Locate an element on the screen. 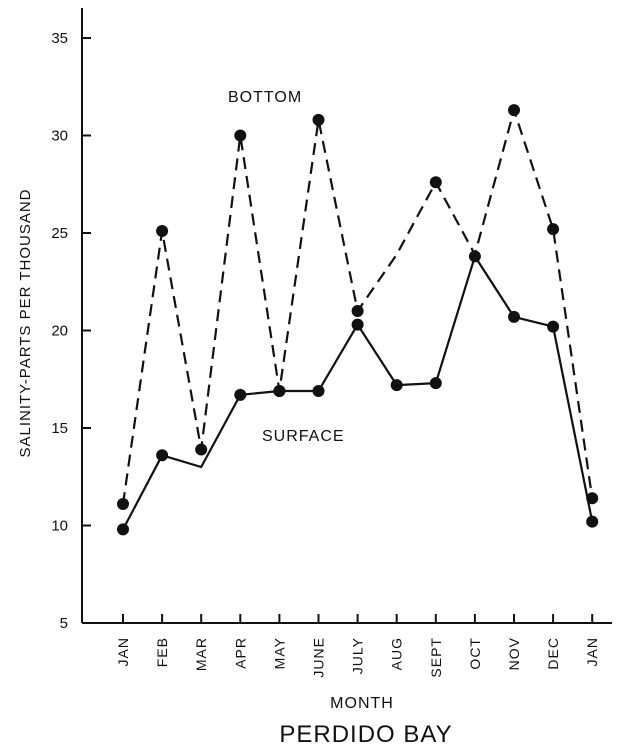 The height and width of the screenshot is (750, 626). series-label-surface: SURFACE is located at coordinates (303, 436).